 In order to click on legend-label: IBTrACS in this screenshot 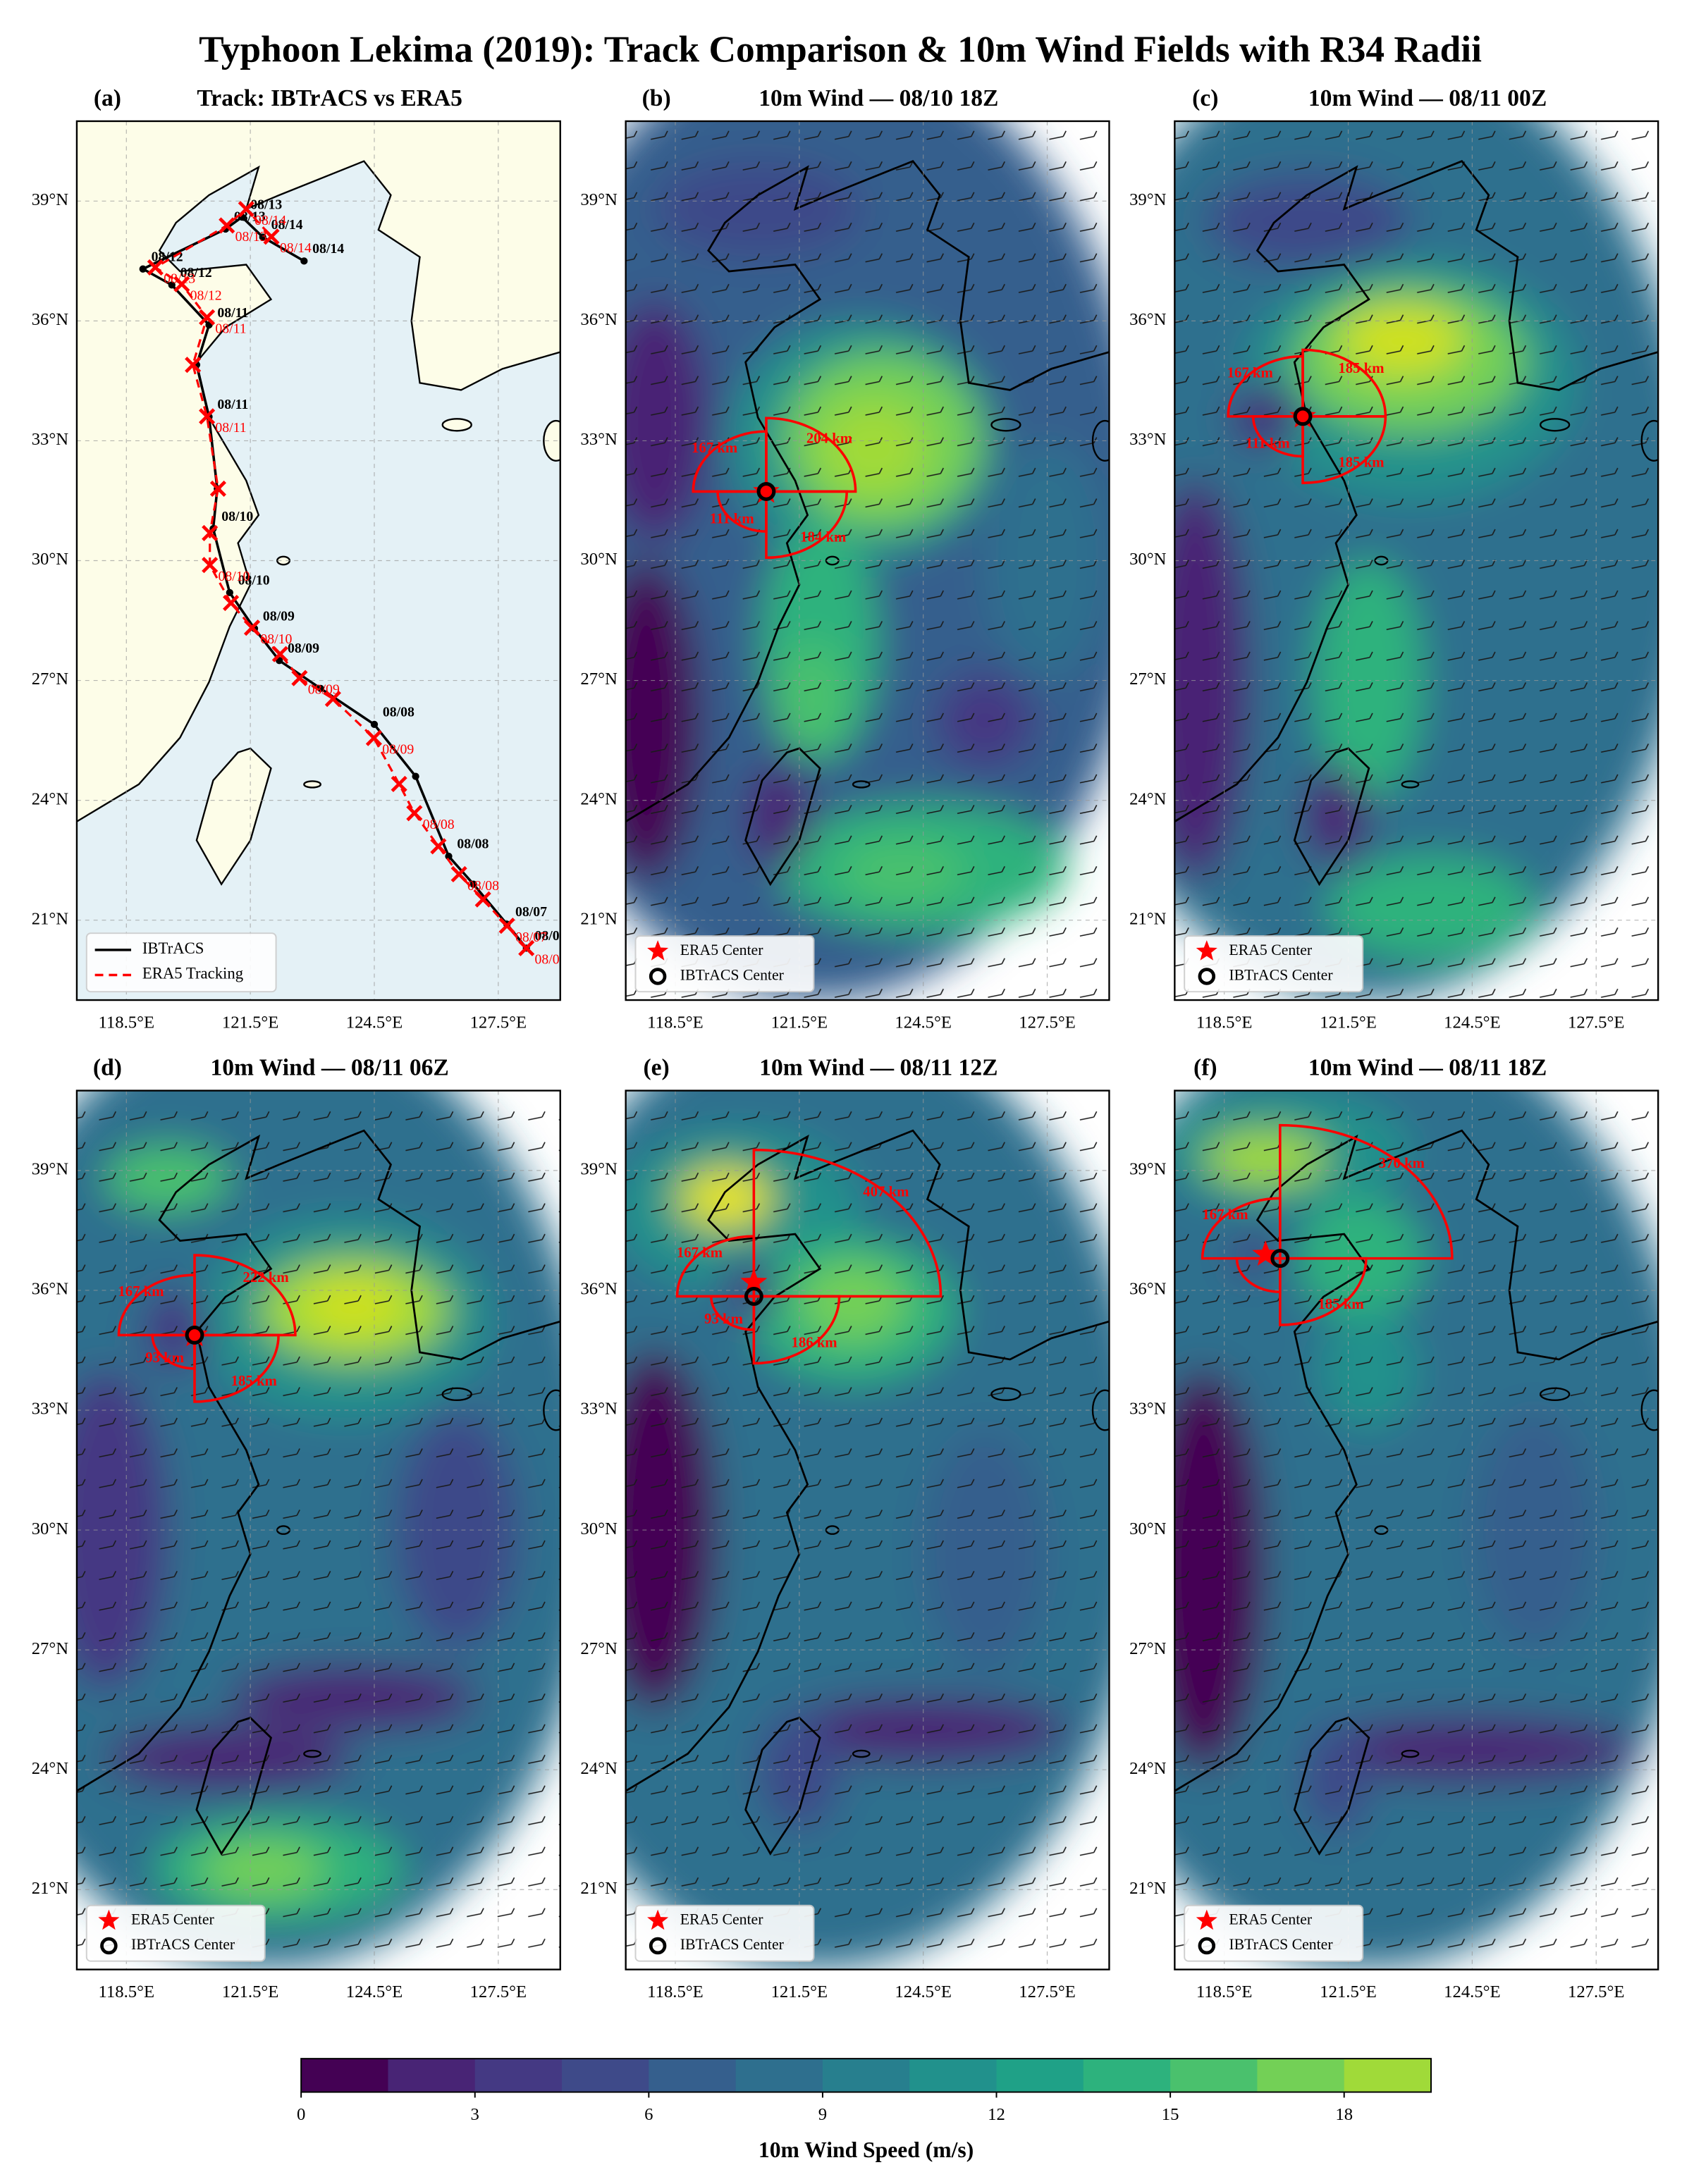, I will do `click(173, 948)`.